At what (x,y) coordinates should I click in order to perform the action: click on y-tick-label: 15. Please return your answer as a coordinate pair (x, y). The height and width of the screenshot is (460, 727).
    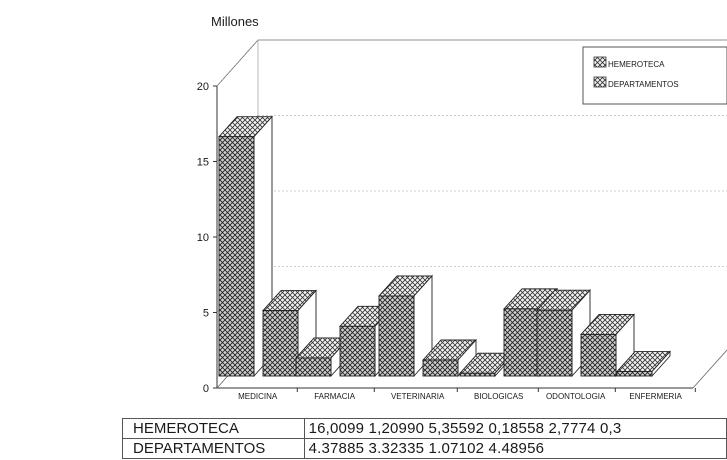
    Looking at the image, I should click on (203, 163).